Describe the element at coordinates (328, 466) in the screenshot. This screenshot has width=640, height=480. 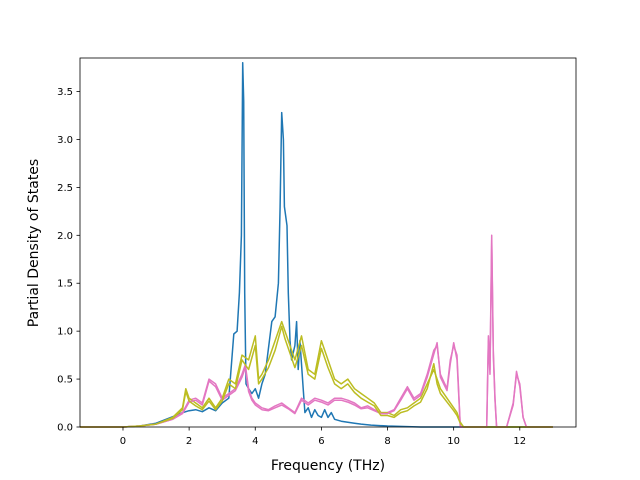
I see `x-axis-label: Frequency (THz)` at that location.